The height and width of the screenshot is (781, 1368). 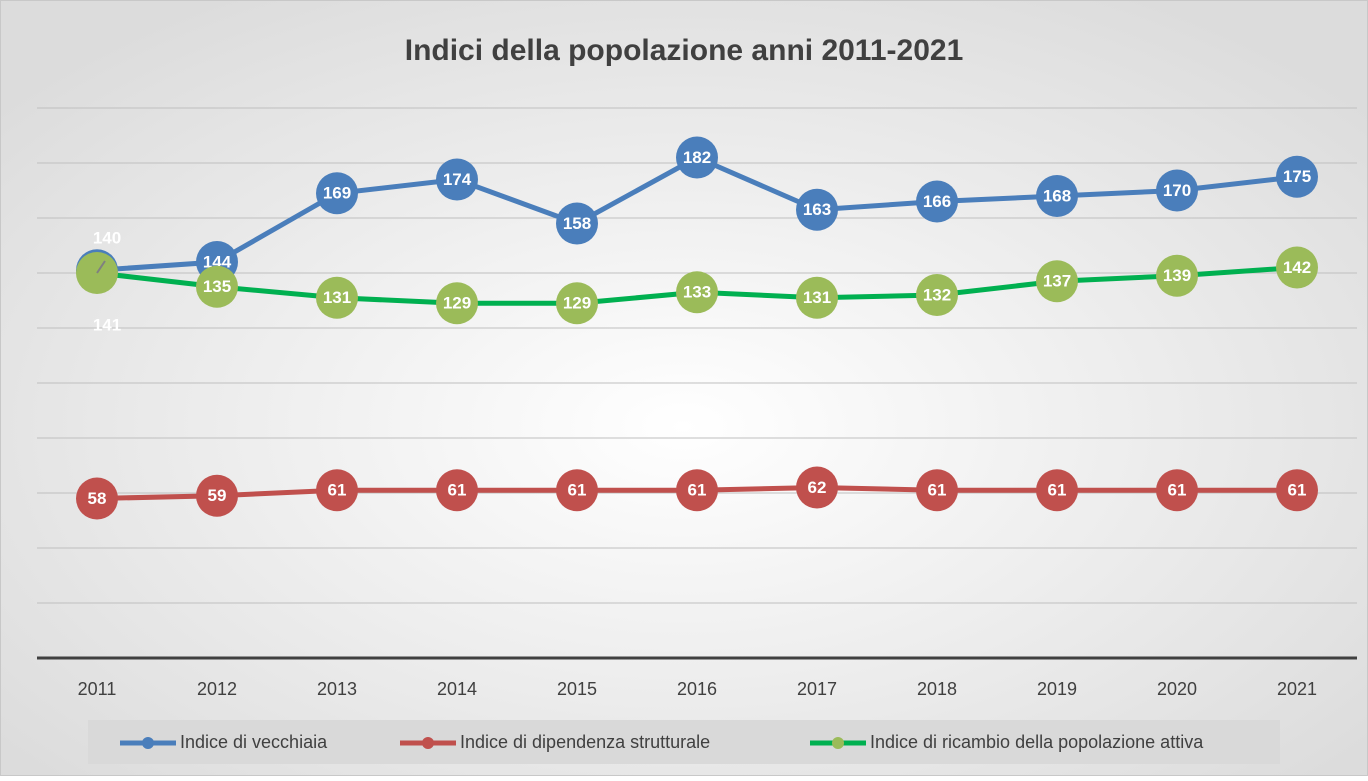 I want to click on data-label: 132, so click(x=937, y=294).